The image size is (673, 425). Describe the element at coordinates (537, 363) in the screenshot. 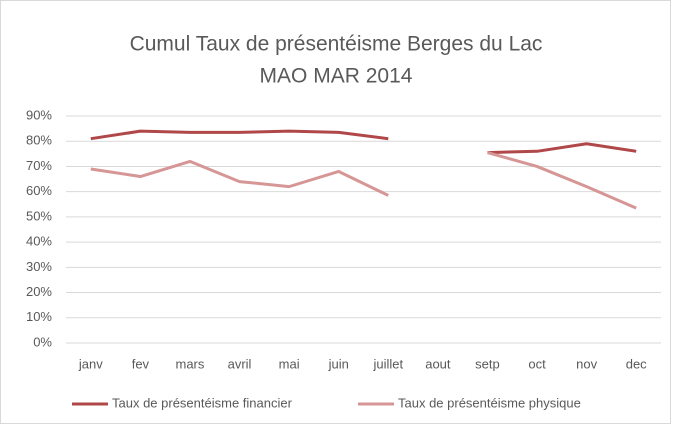

I see `x-tick-label: oct` at that location.